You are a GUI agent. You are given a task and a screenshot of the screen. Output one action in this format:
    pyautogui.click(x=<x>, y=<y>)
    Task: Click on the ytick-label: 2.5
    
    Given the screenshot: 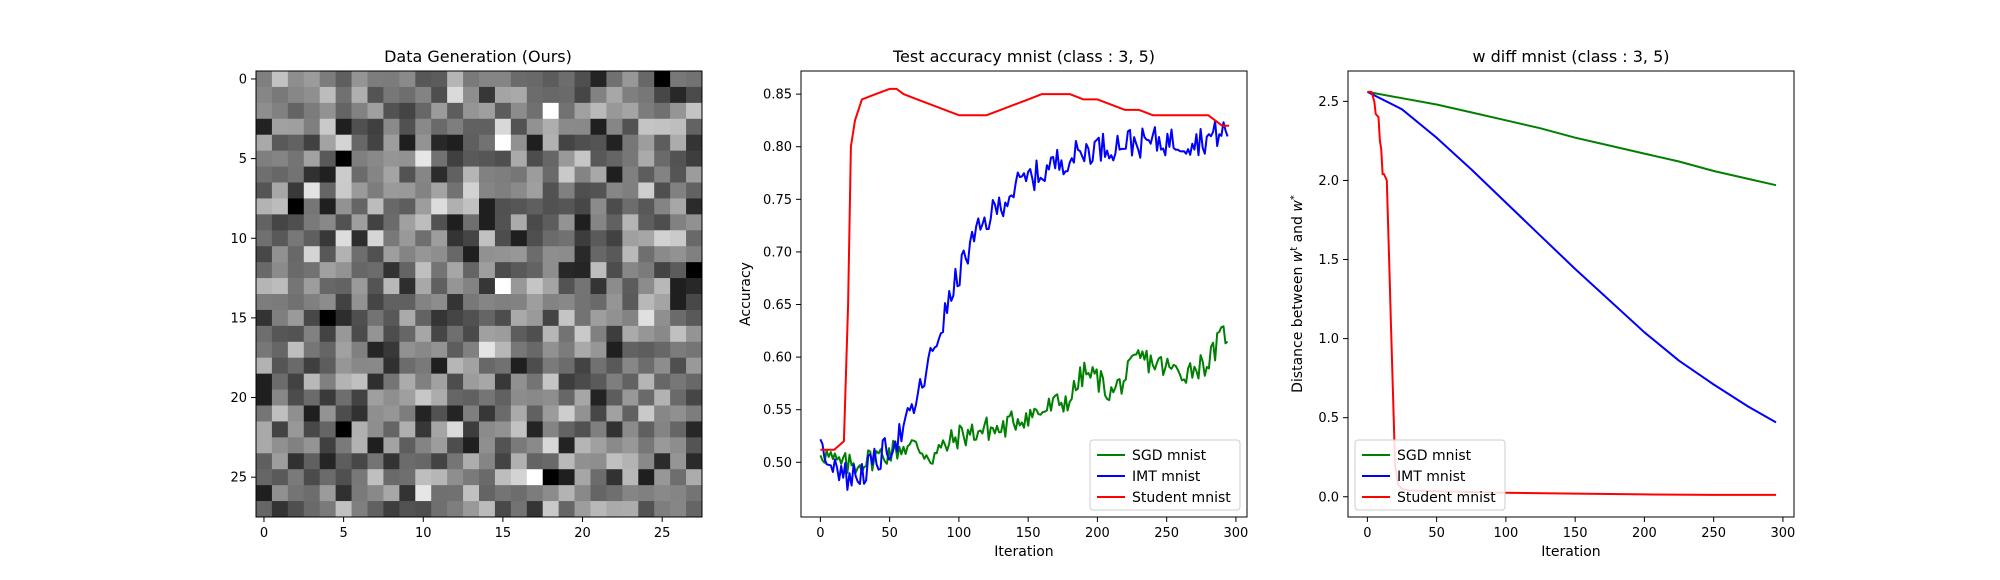 What is the action you would take?
    pyautogui.click(x=1328, y=102)
    